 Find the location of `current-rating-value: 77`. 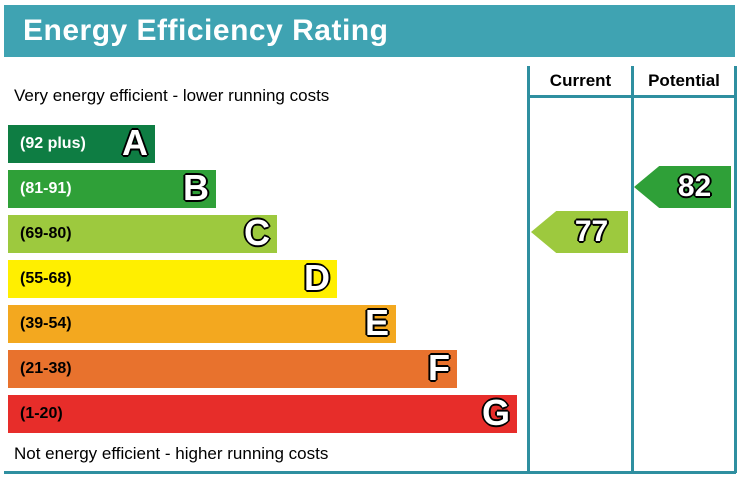

current-rating-value: 77 is located at coordinates (591, 231).